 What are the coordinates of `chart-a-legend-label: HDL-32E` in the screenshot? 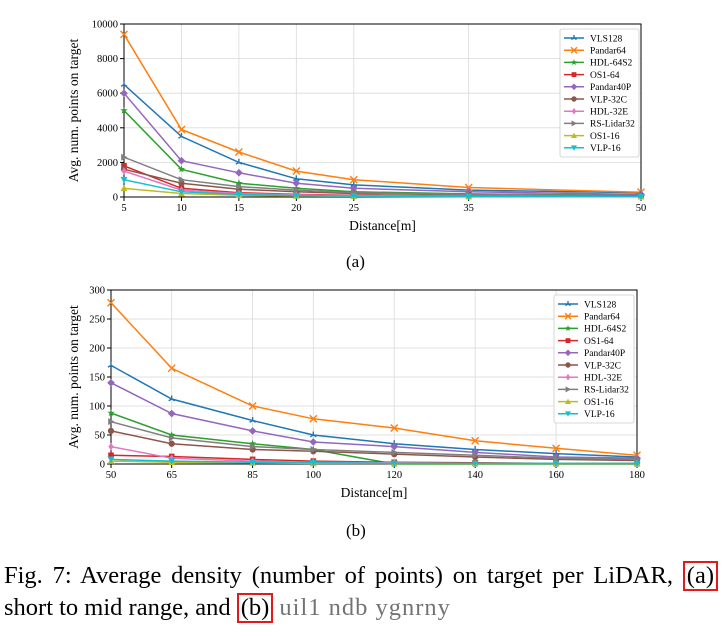 It's located at (609, 113).